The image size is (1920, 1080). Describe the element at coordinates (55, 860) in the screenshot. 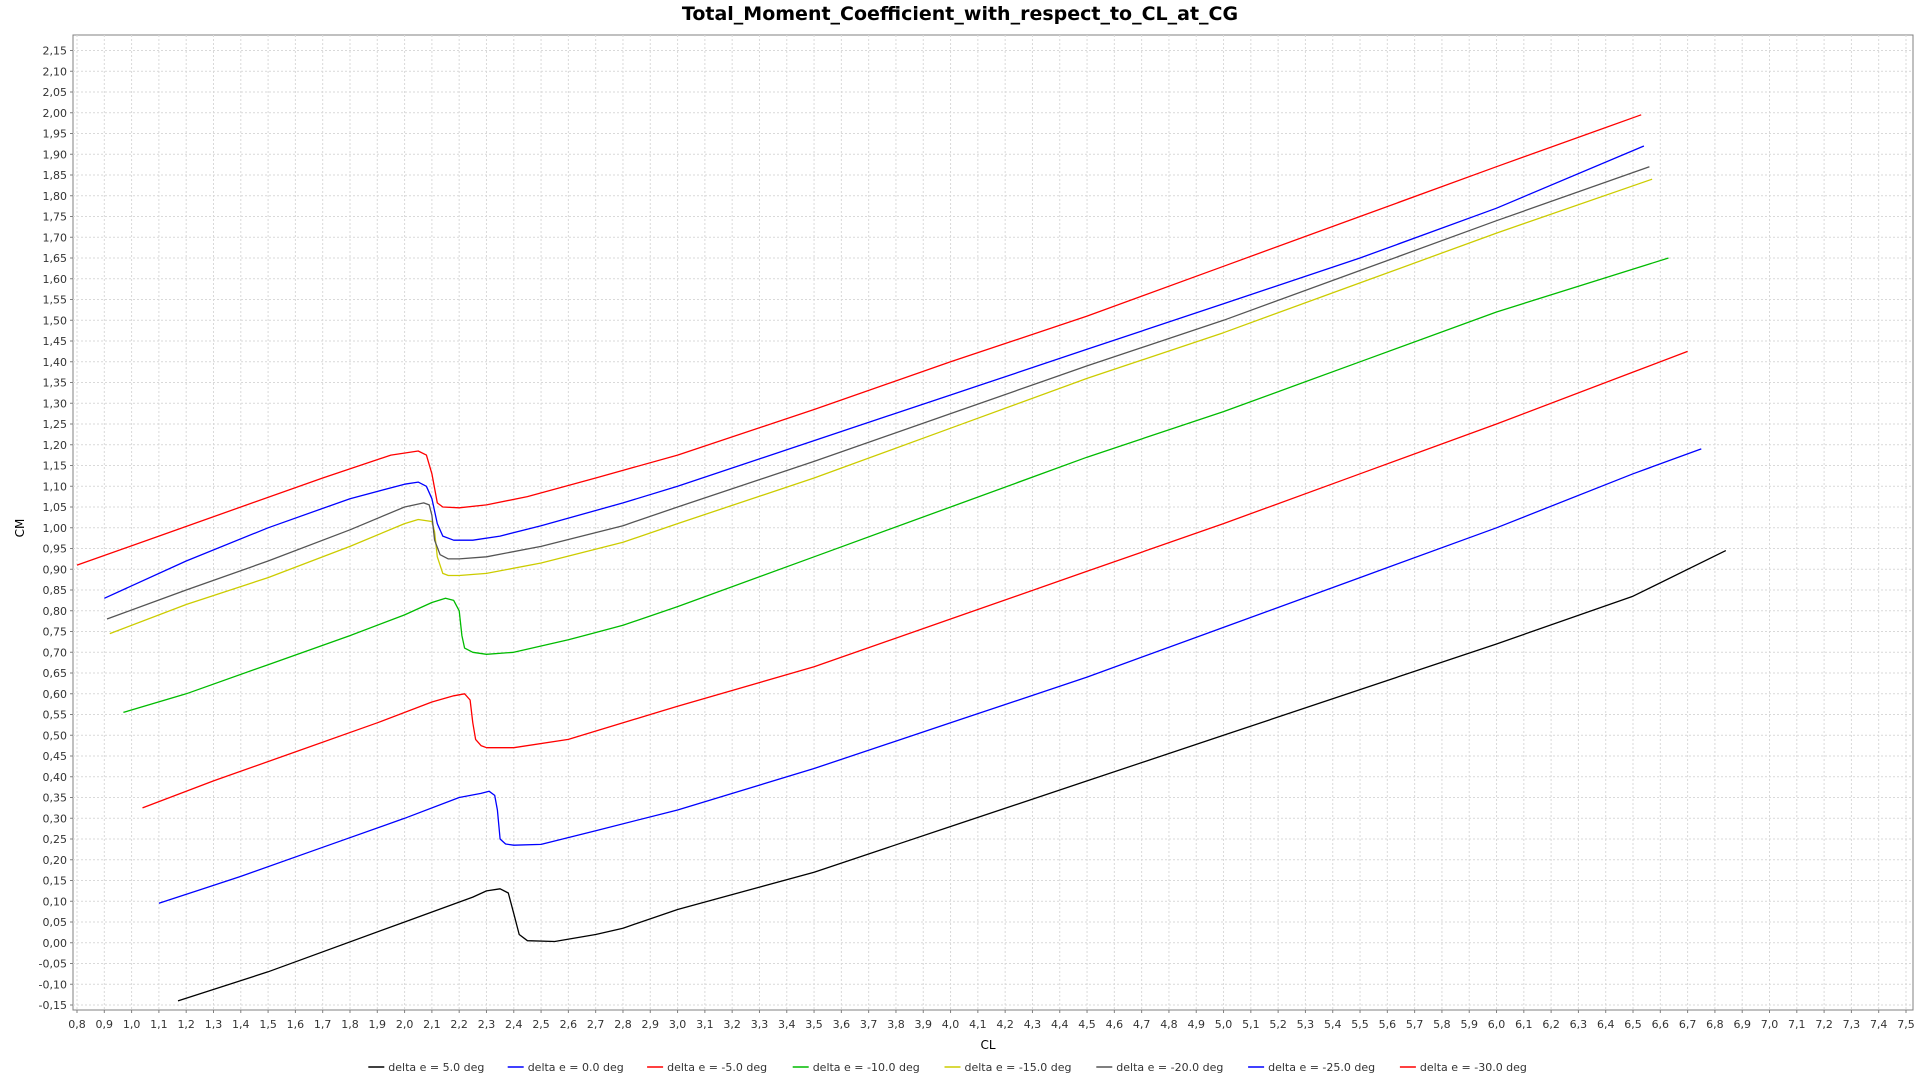

I see `y-tick-label: 0,20` at that location.